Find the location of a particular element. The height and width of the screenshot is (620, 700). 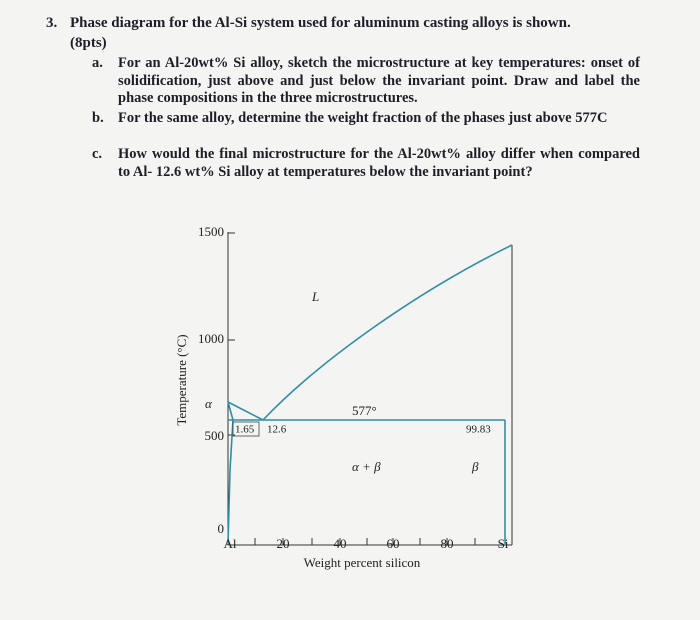

x-tick-label: 60 is located at coordinates (393, 543).